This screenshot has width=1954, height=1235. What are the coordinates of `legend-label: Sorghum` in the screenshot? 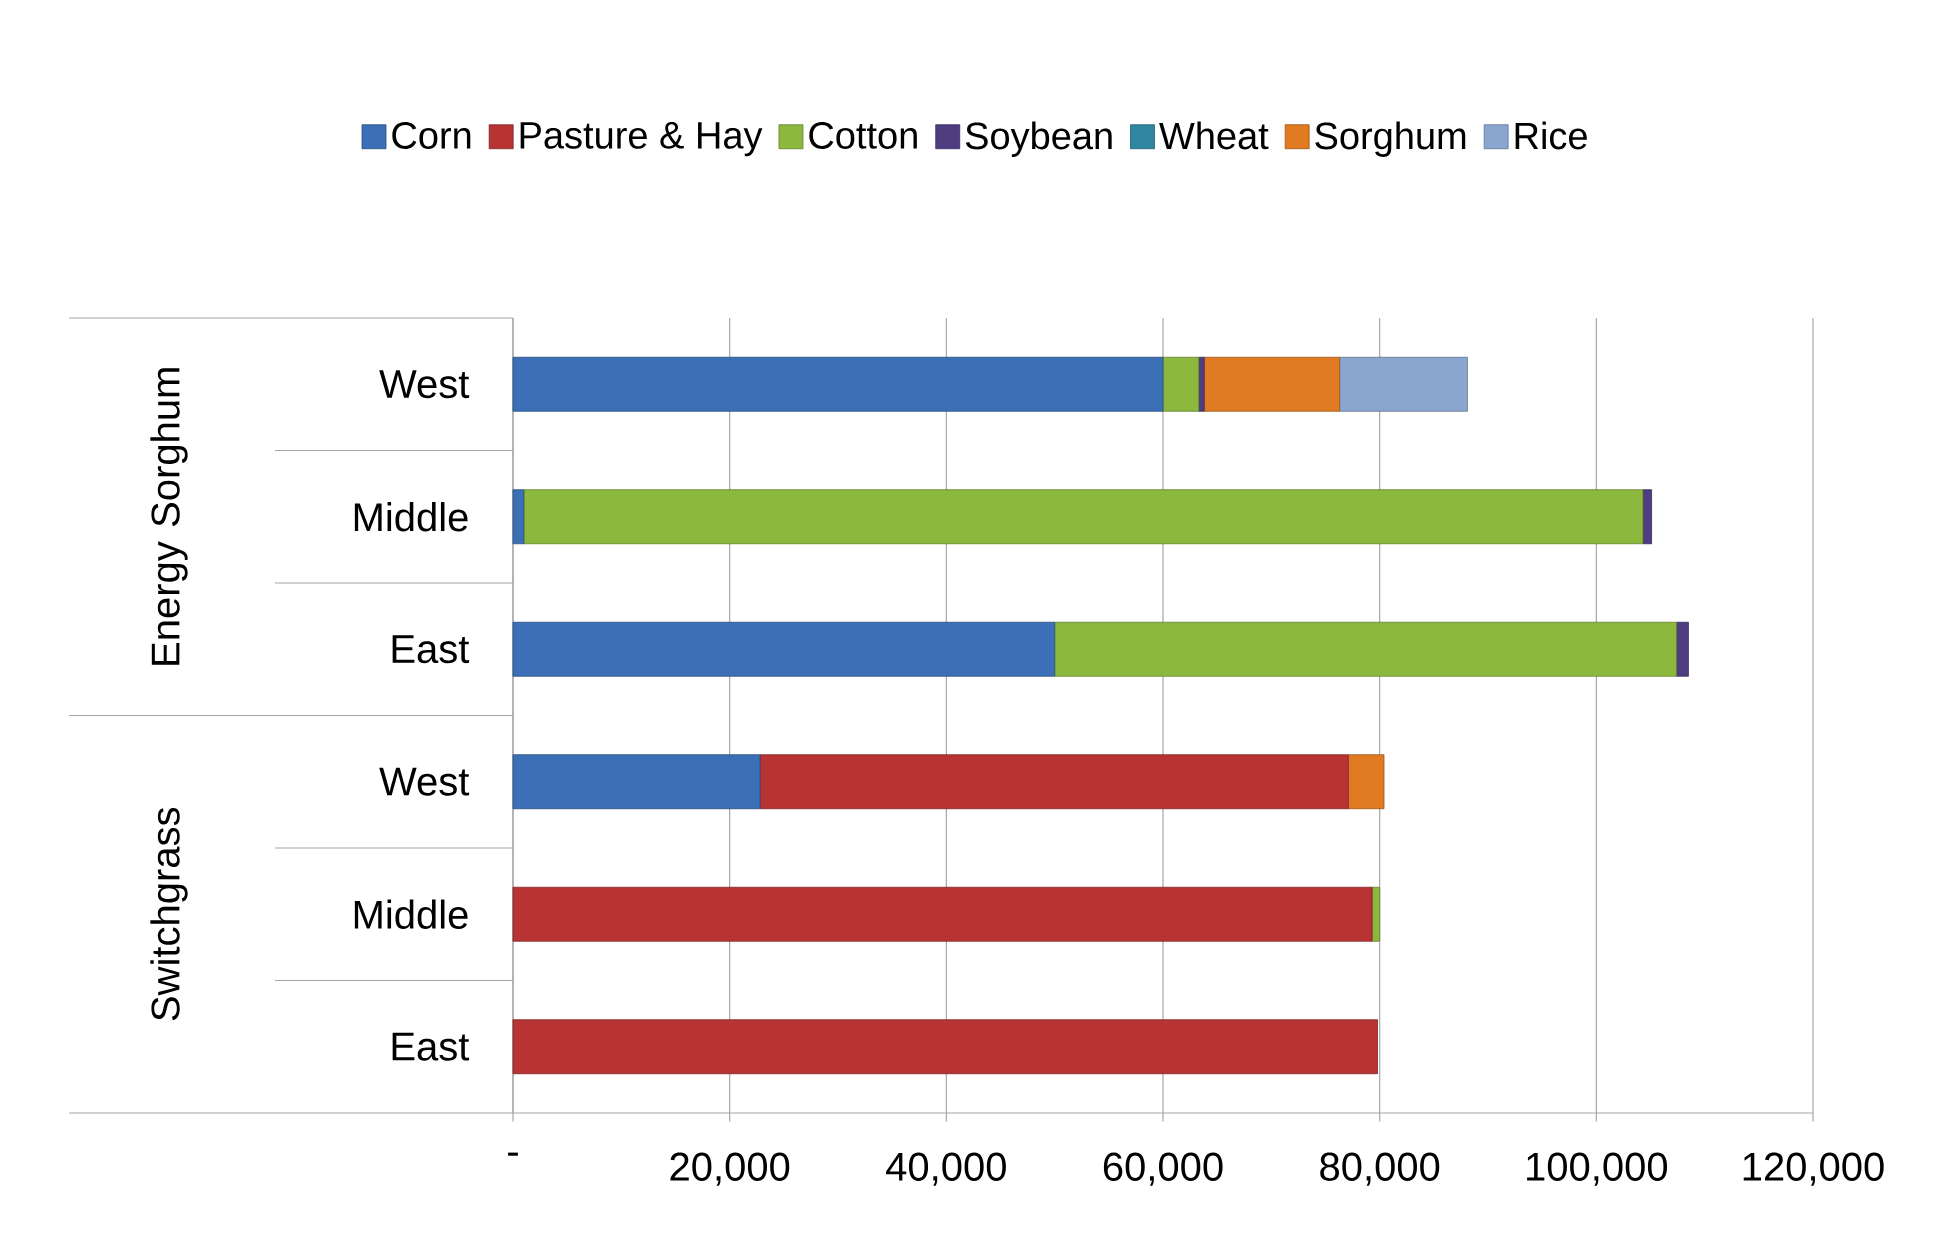 It's located at (1390, 139).